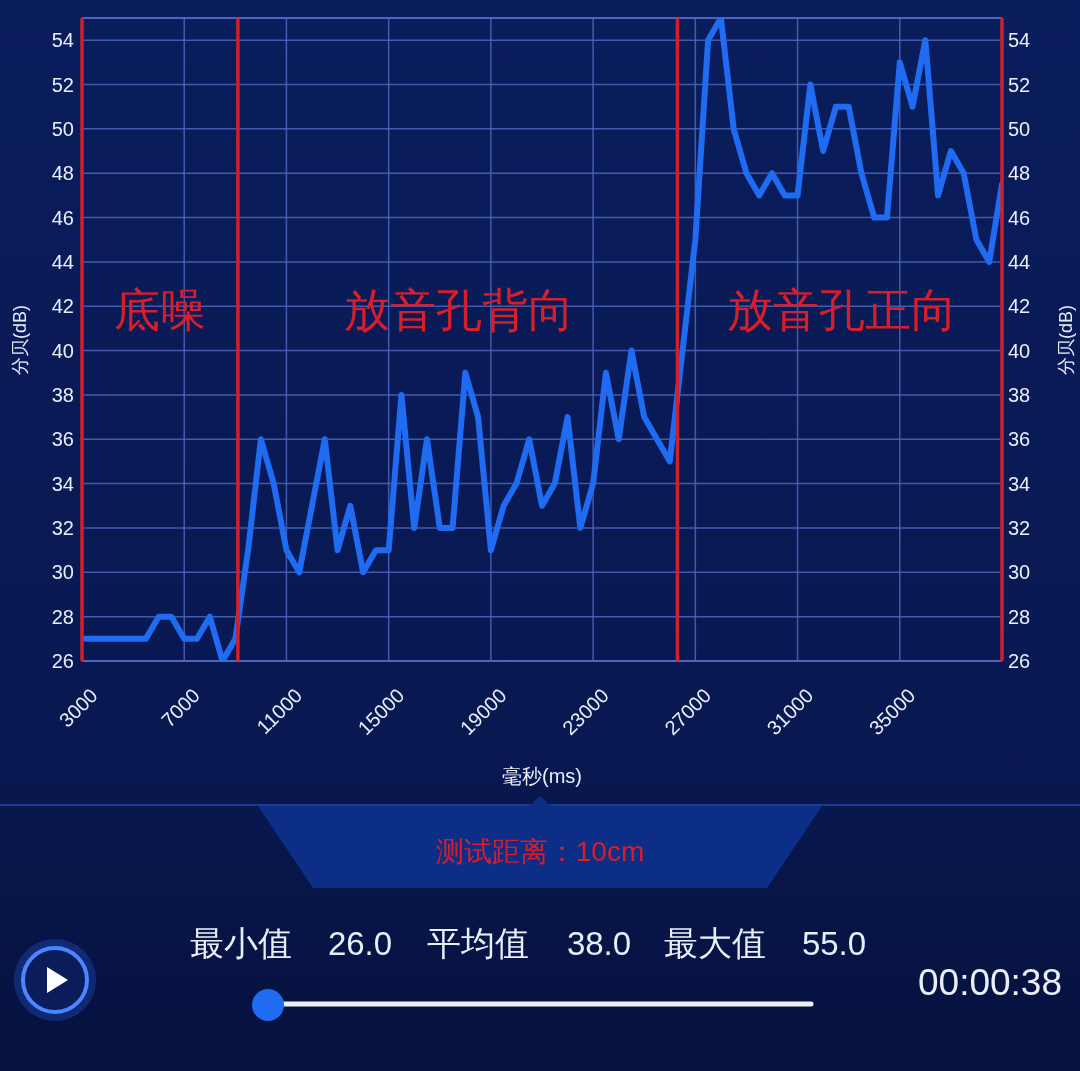 The height and width of the screenshot is (1071, 1080). What do you see at coordinates (1019, 483) in the screenshot?
I see `y2-tick-label: 34` at bounding box center [1019, 483].